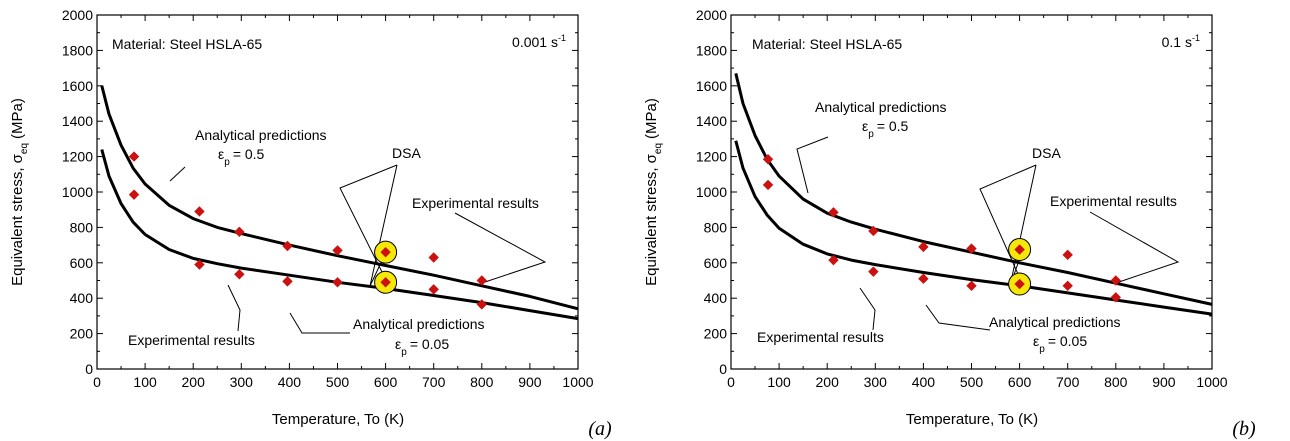 This screenshot has width=1290, height=441. What do you see at coordinates (234, 308) in the screenshot?
I see `leader-experimental-left` at bounding box center [234, 308].